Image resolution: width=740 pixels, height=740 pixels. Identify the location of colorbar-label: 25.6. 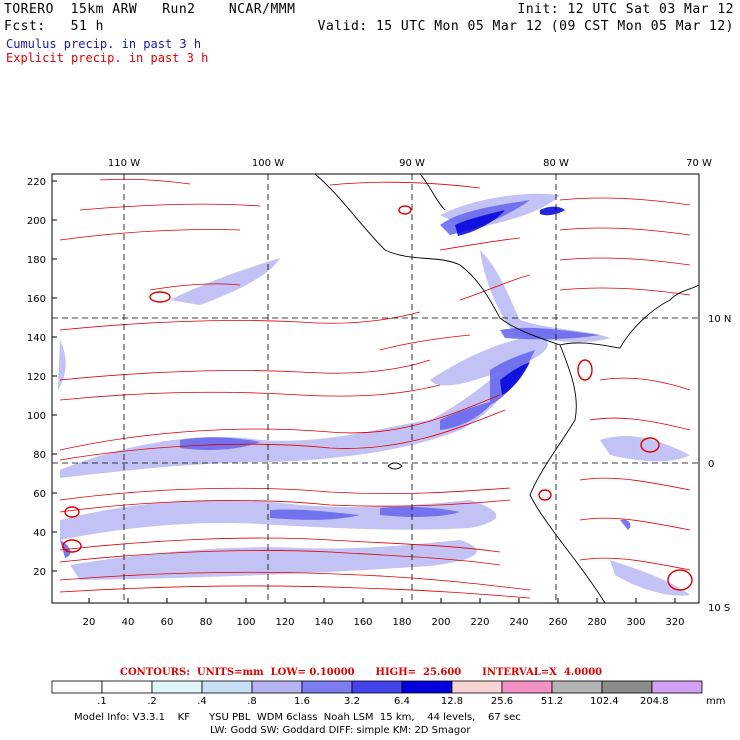
(502, 701).